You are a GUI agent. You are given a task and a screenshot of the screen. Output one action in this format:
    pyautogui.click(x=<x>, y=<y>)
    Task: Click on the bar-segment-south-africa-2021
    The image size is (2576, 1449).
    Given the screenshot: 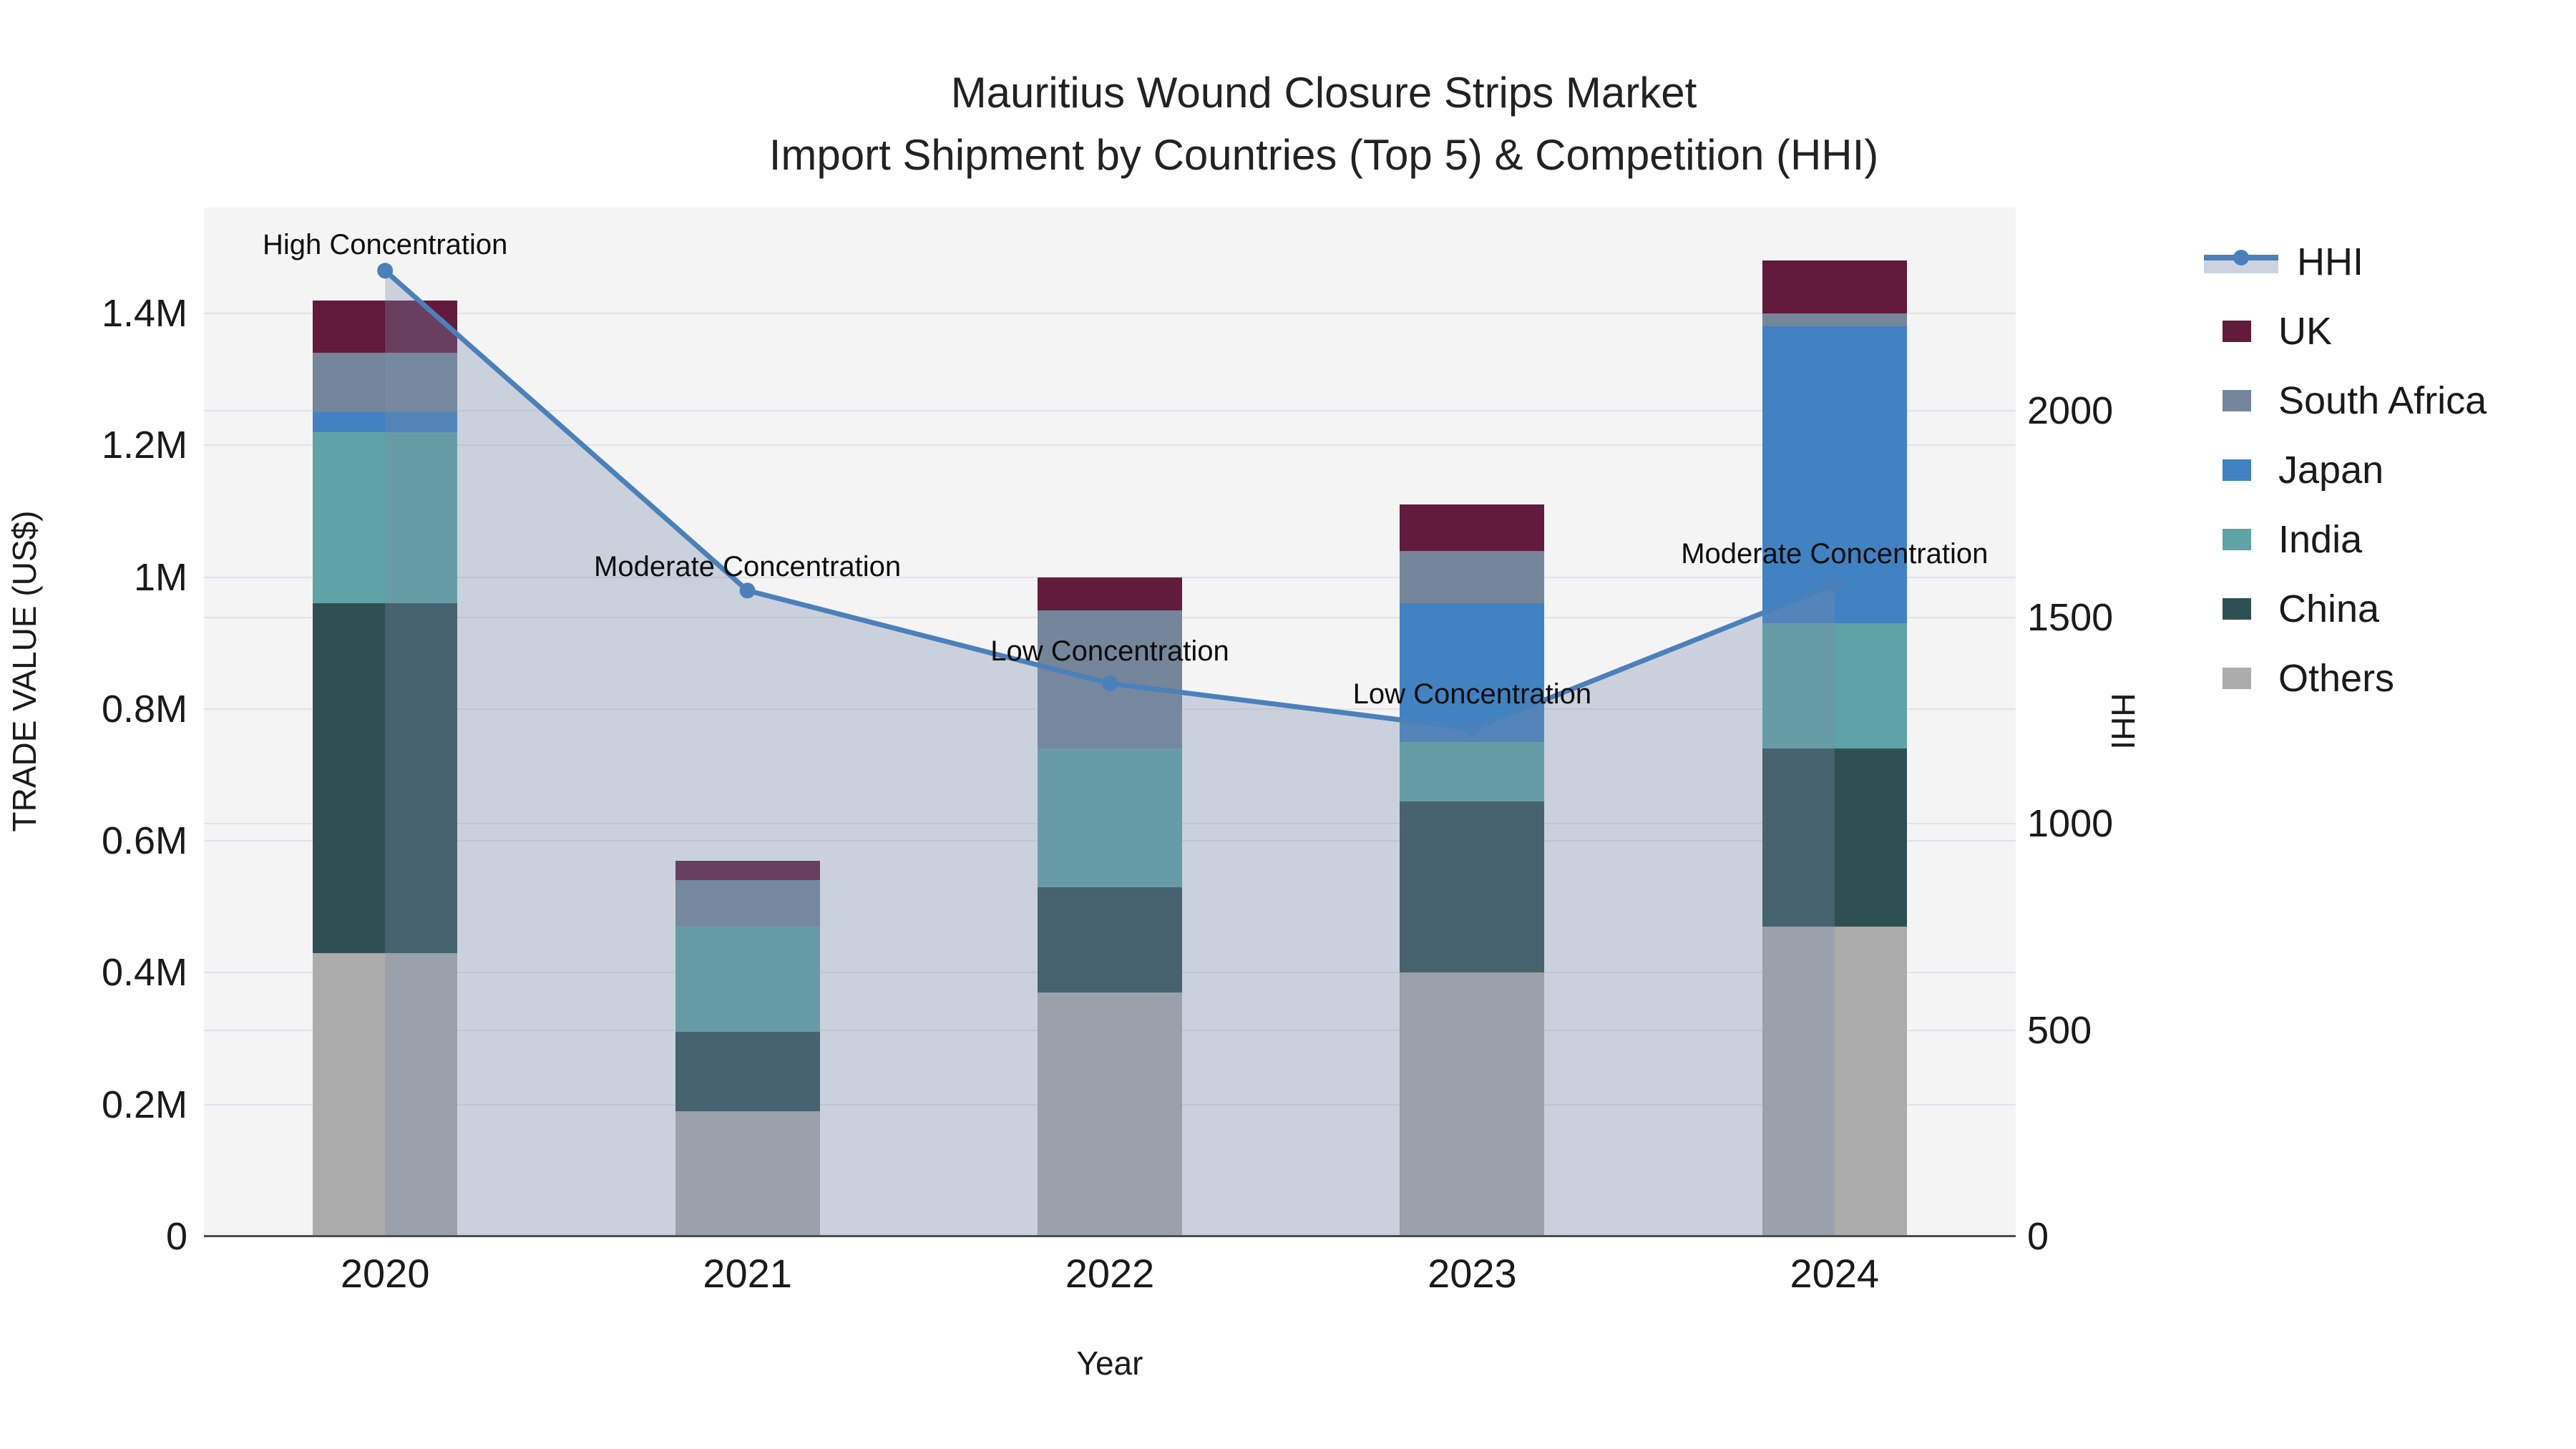 What is the action you would take?
    pyautogui.click(x=747, y=903)
    